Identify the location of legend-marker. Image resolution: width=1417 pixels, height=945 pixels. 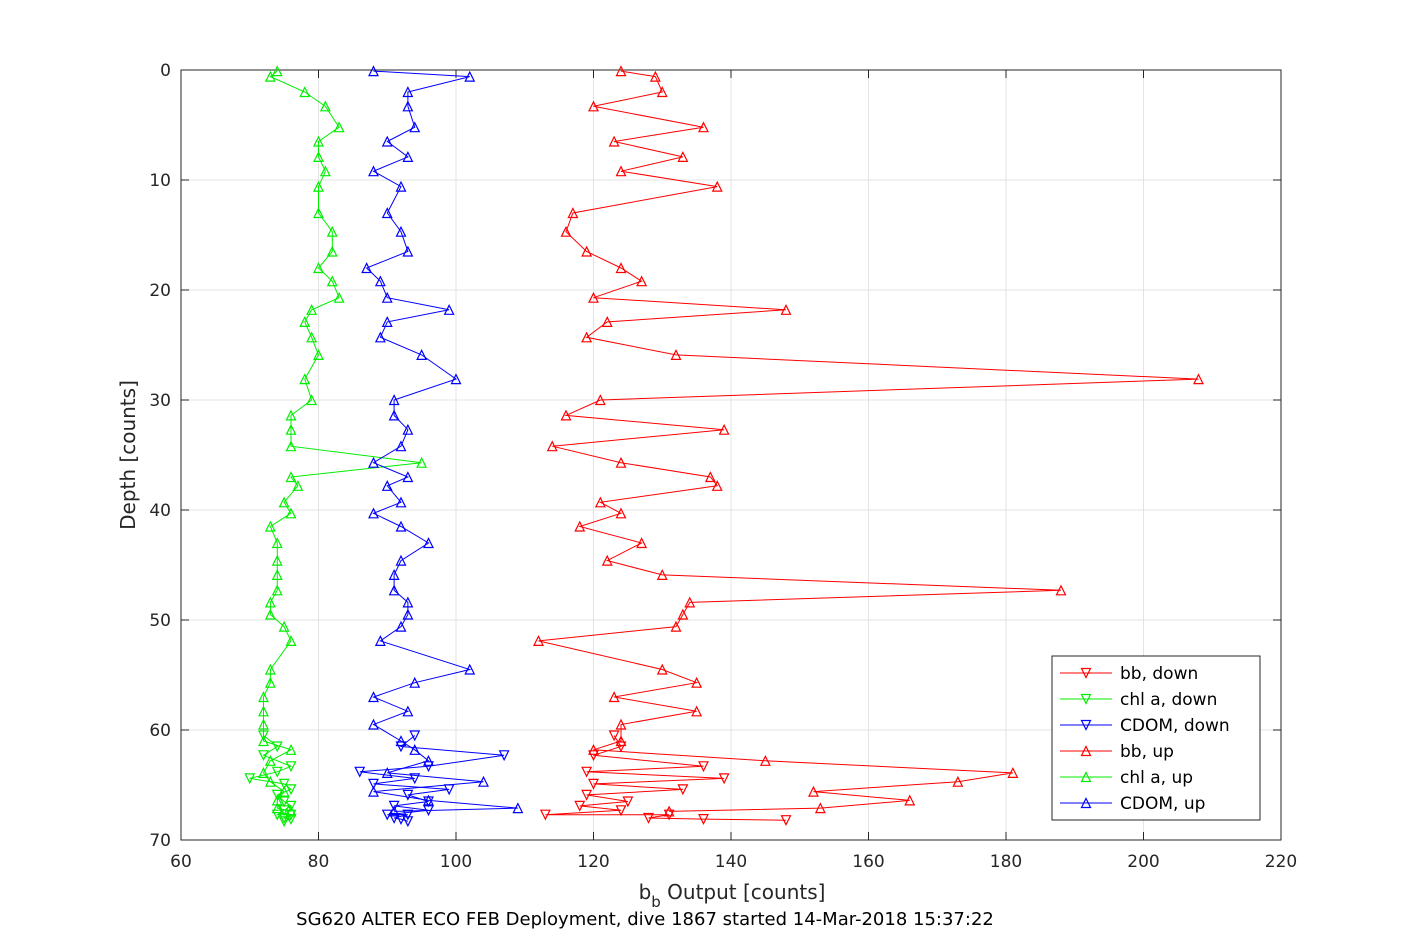
(1086, 725).